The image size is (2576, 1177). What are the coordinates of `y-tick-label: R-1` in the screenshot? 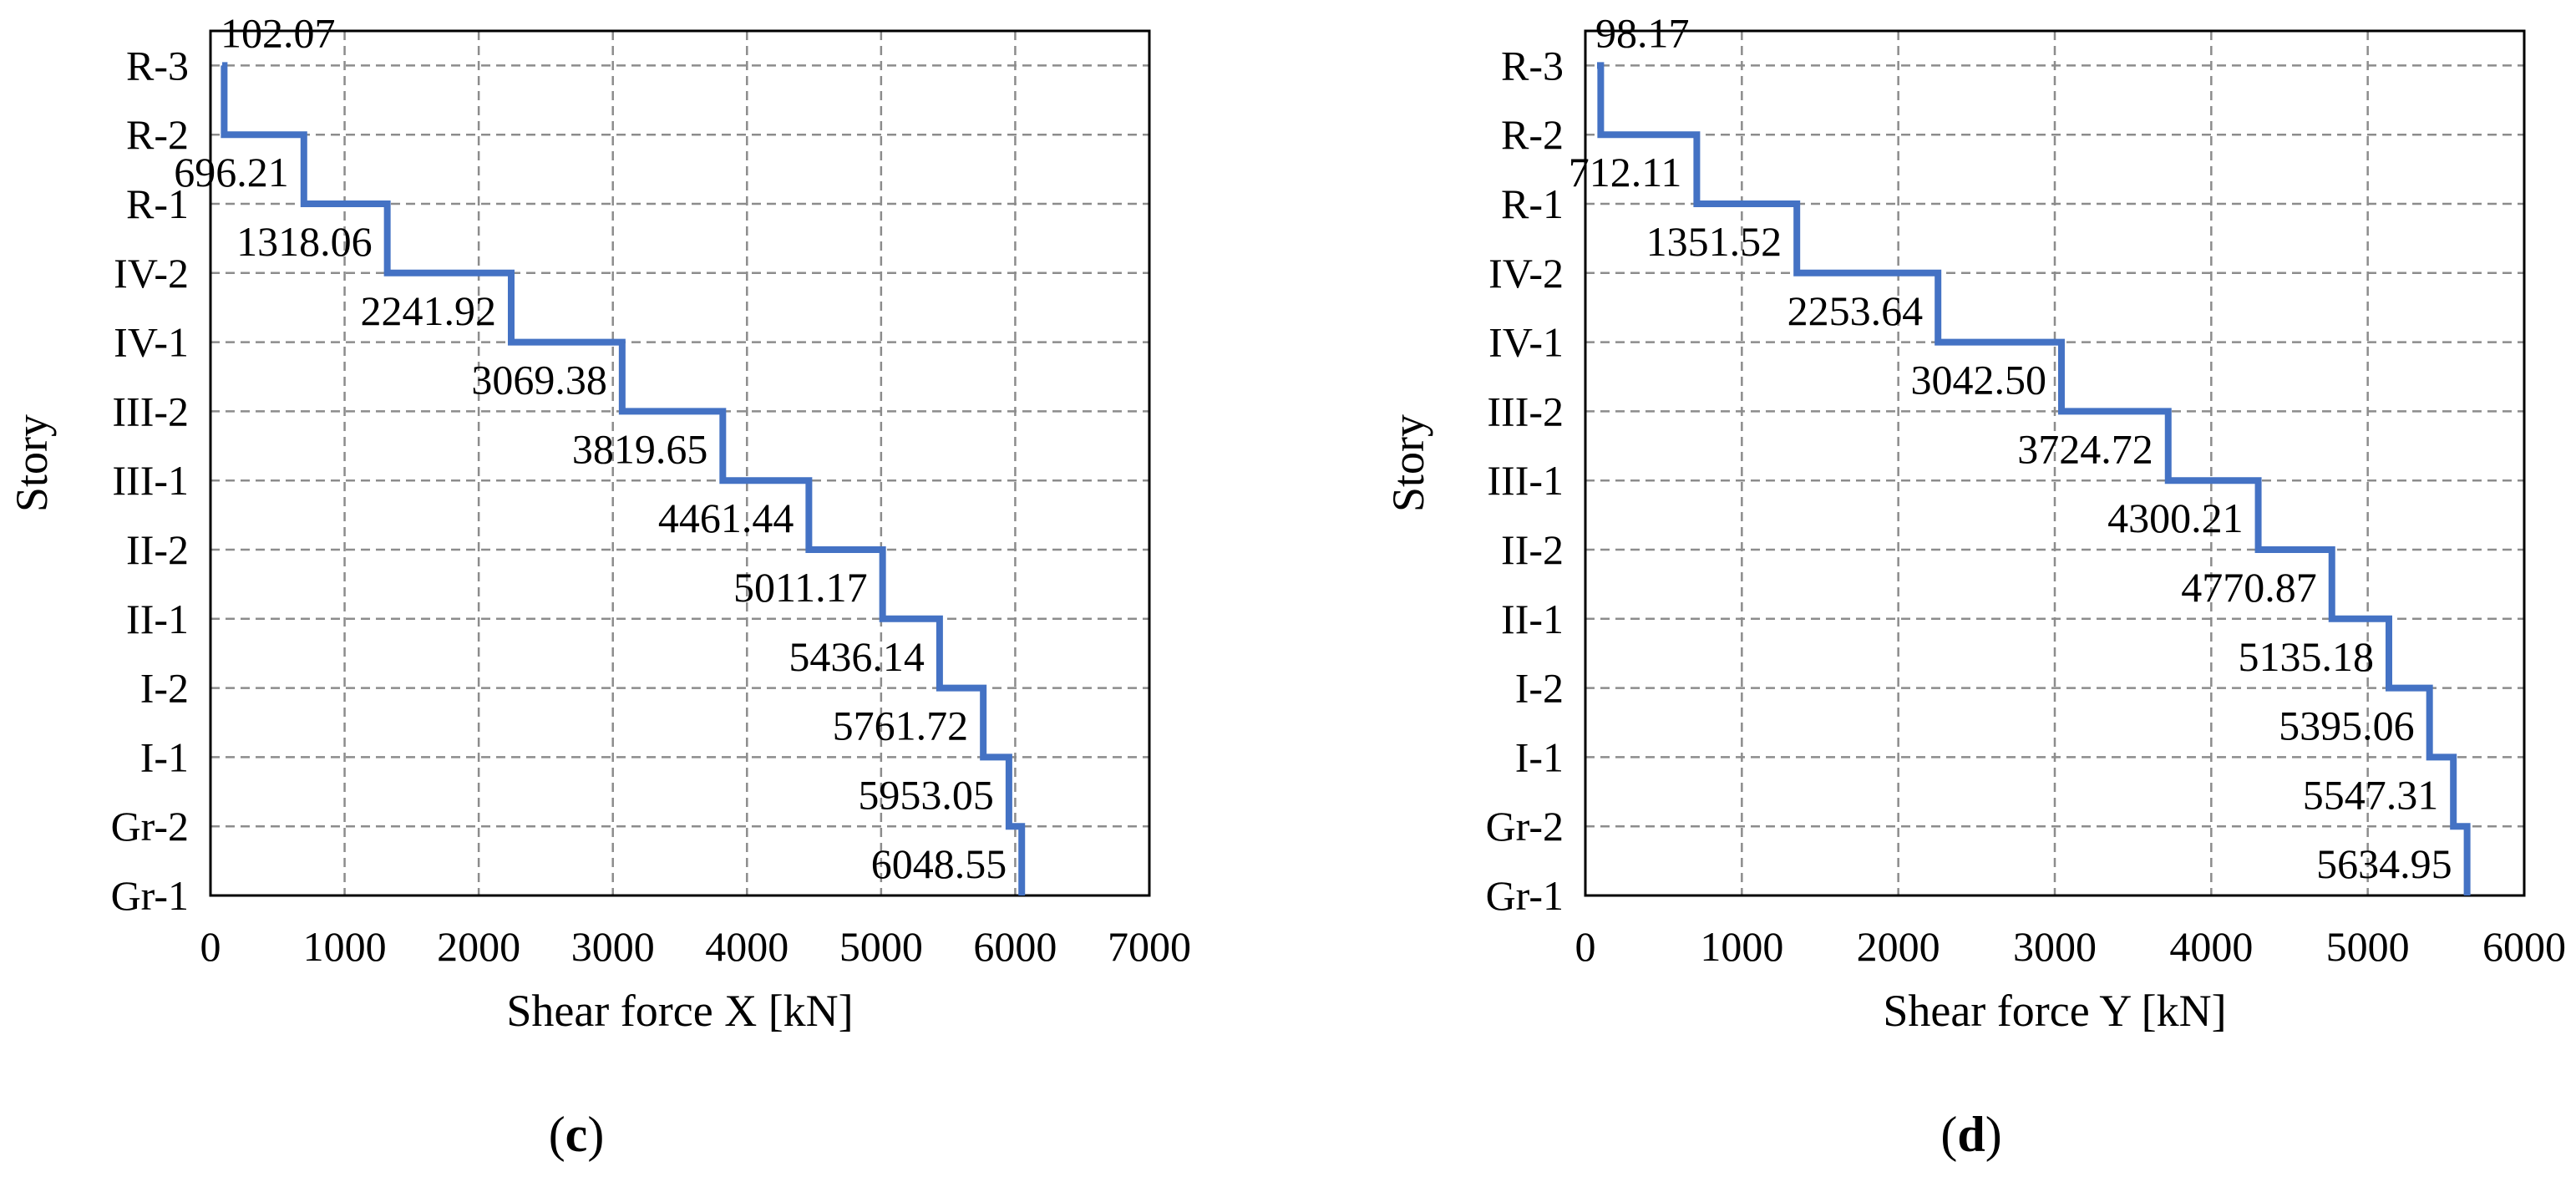 It's located at (1532, 203).